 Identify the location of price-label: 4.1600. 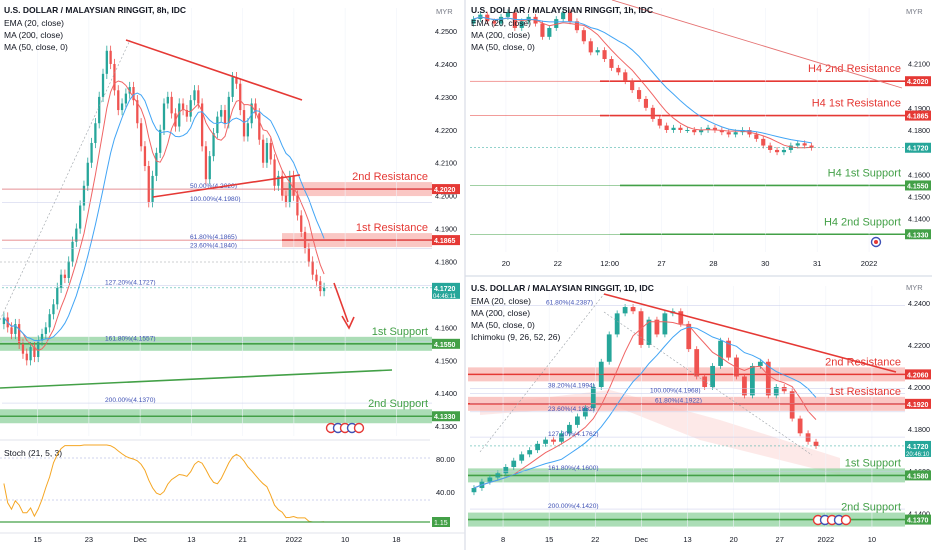
(446, 327).